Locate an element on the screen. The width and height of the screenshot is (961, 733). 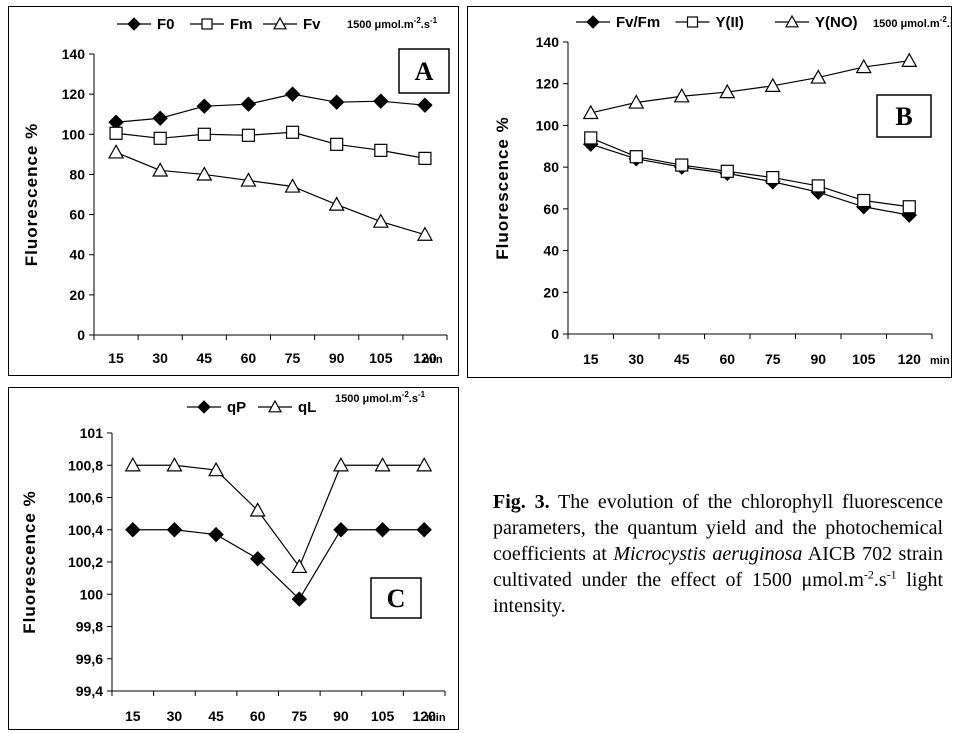
y-tick-label: 20 is located at coordinates (551, 292).